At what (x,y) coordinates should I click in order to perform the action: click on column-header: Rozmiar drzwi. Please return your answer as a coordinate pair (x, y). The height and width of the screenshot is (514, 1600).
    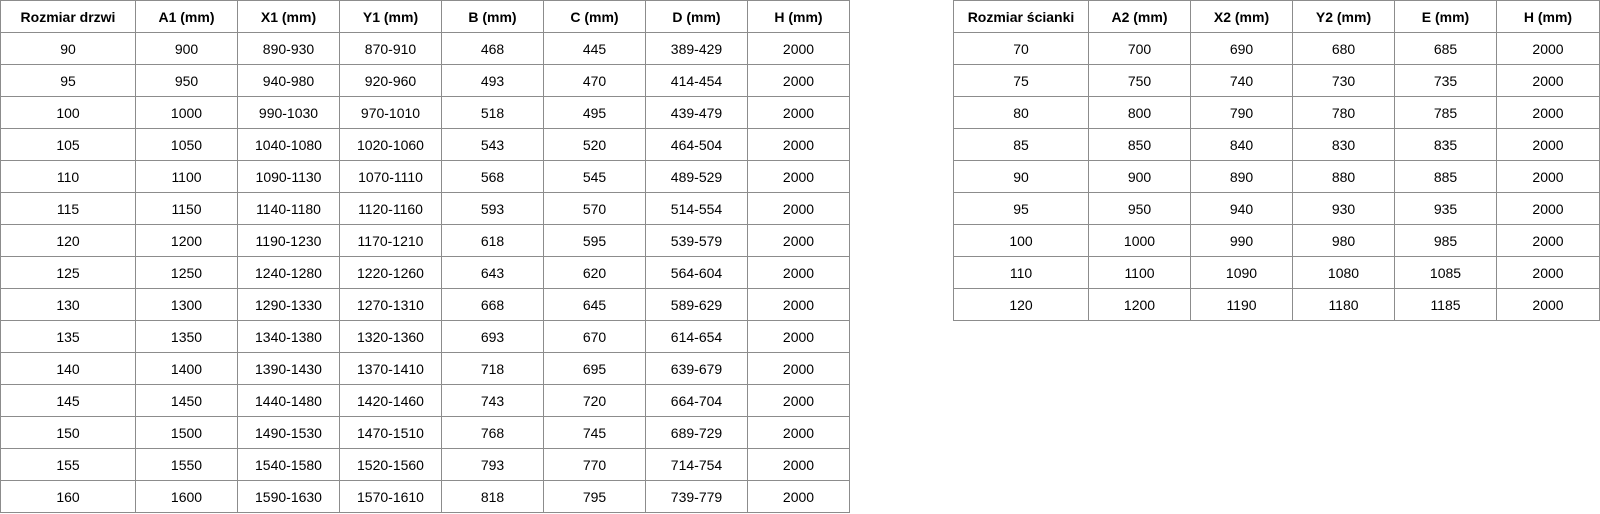
    Looking at the image, I should click on (68, 16).